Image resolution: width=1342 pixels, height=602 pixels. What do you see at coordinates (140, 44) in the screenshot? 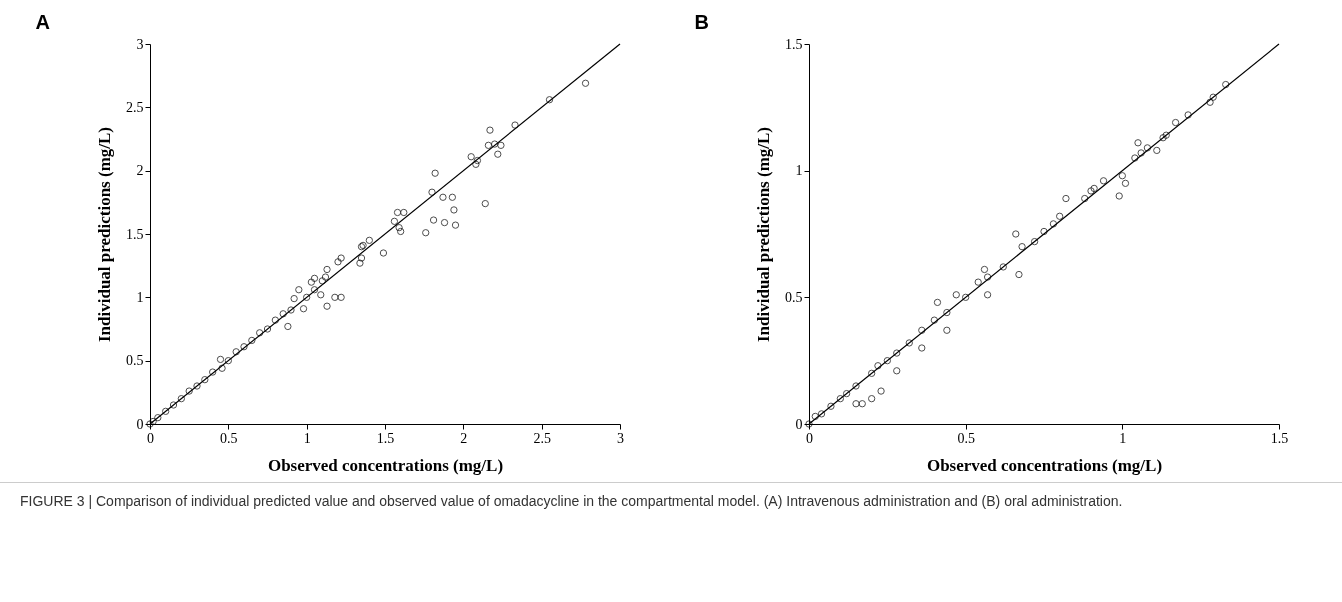
I see `y-tick-label: 3` at bounding box center [140, 44].